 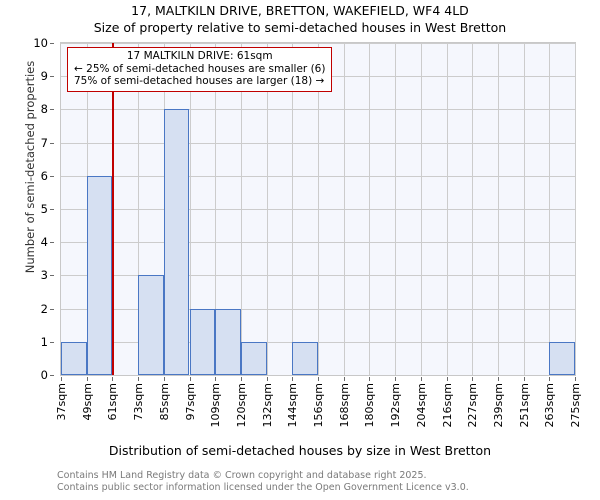 I want to click on x-tick-label: 168sqm, so click(x=344, y=405).